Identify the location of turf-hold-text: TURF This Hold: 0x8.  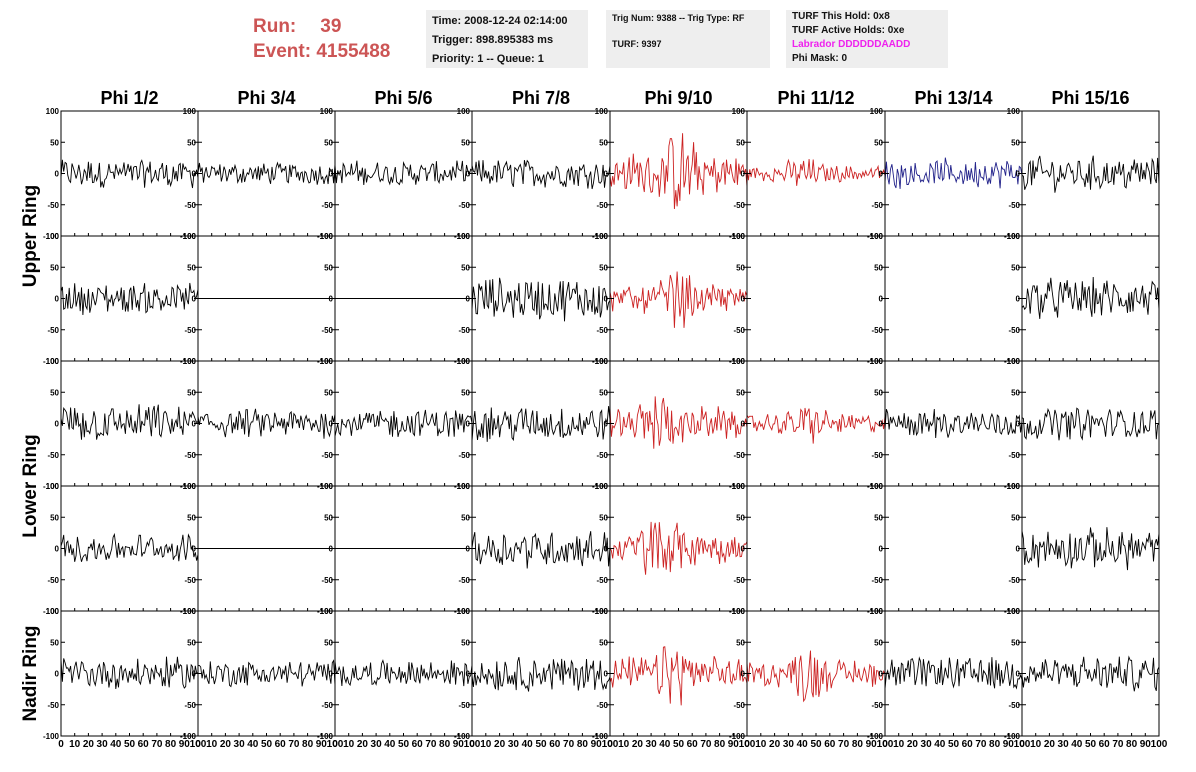
(841, 16).